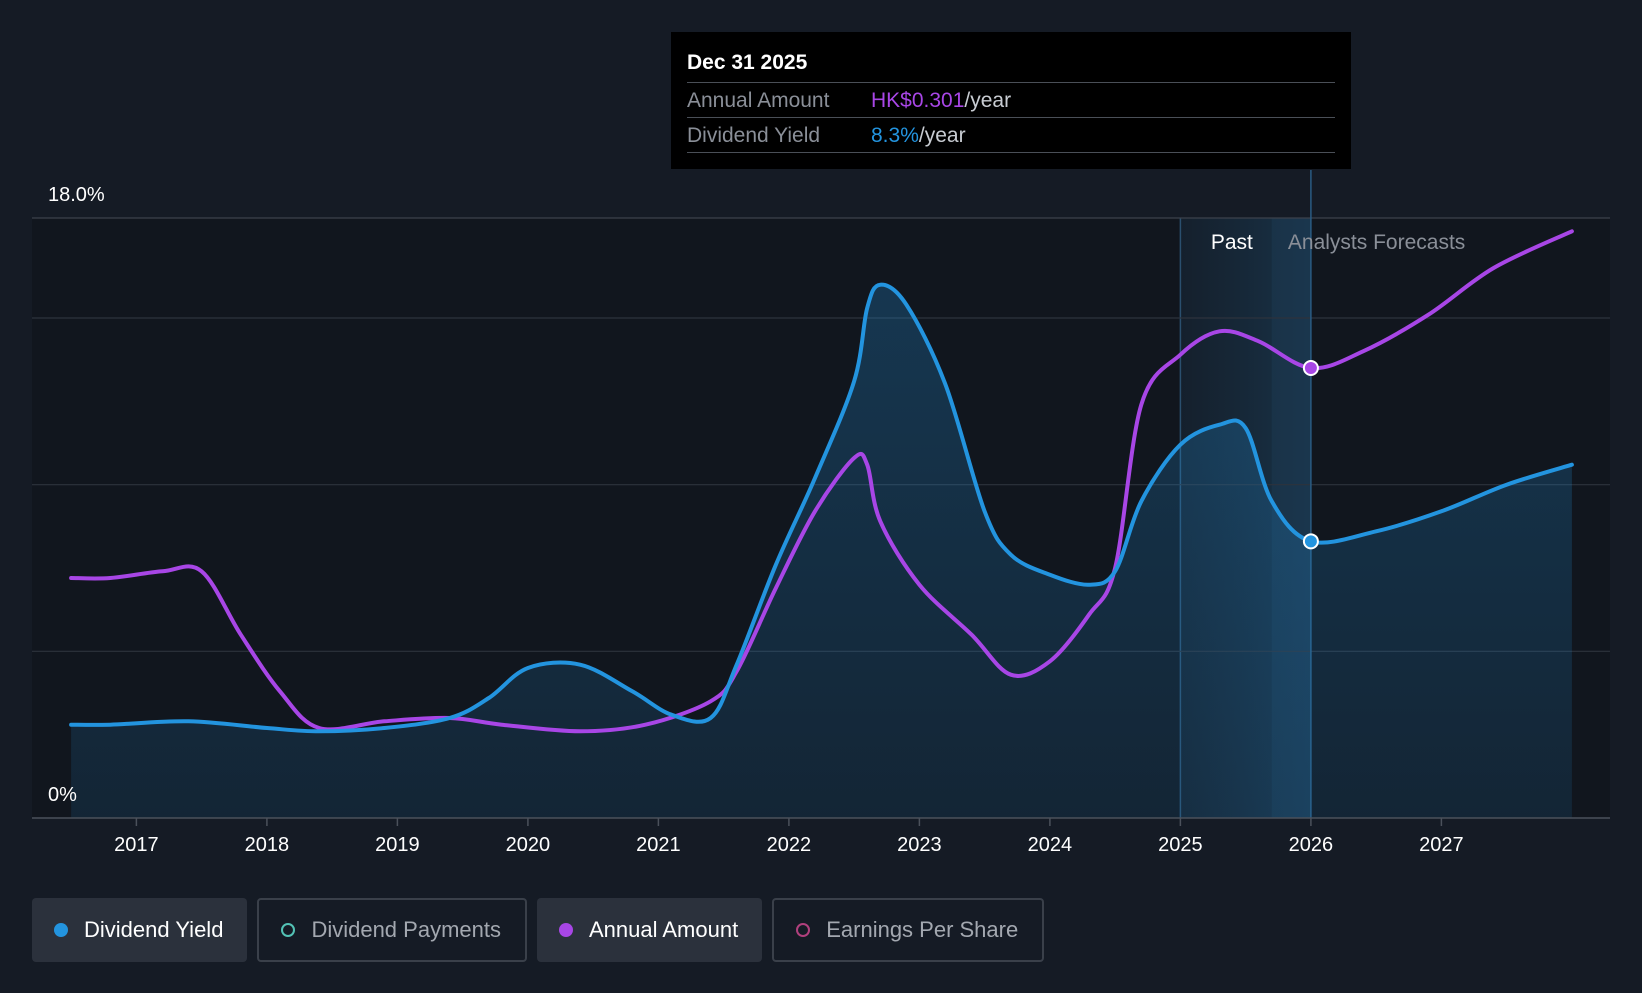 The height and width of the screenshot is (993, 1642). What do you see at coordinates (1050, 845) in the screenshot?
I see `x-tick-label: 2024` at bounding box center [1050, 845].